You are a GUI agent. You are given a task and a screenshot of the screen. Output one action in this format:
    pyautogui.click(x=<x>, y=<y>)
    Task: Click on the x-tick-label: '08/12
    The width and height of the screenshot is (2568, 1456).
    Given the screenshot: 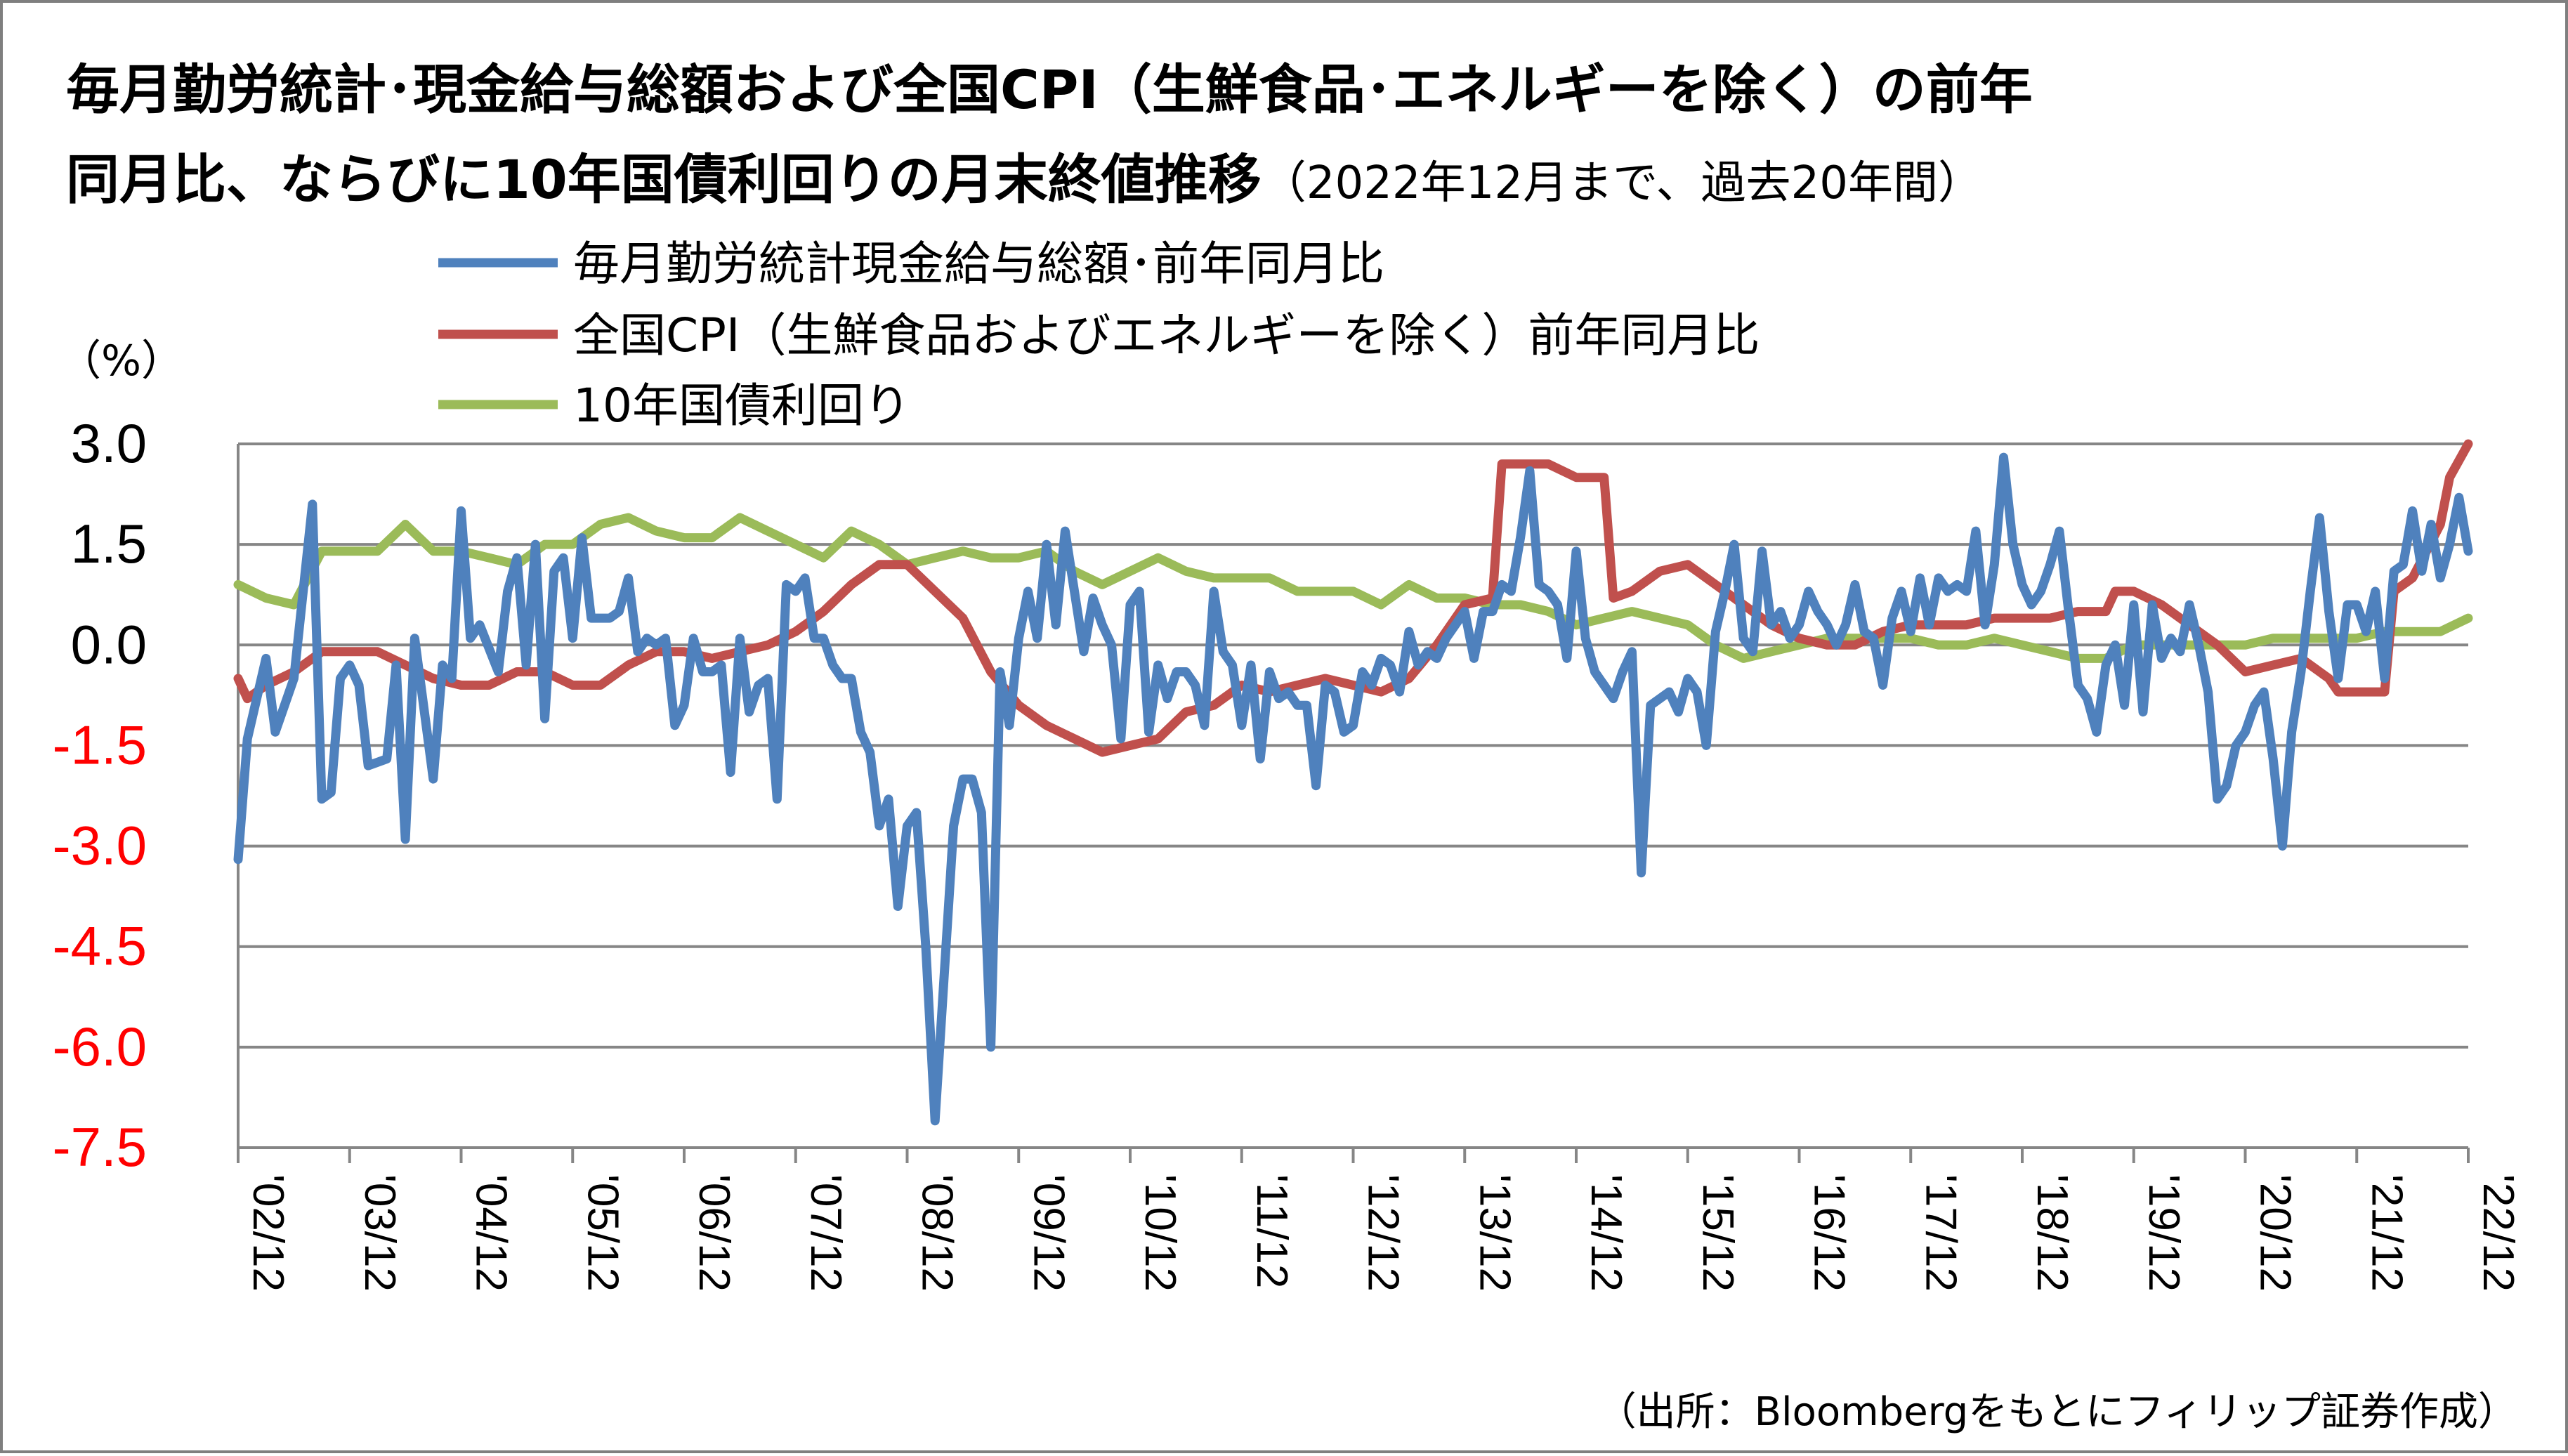 What is the action you would take?
    pyautogui.click(x=937, y=1233)
    